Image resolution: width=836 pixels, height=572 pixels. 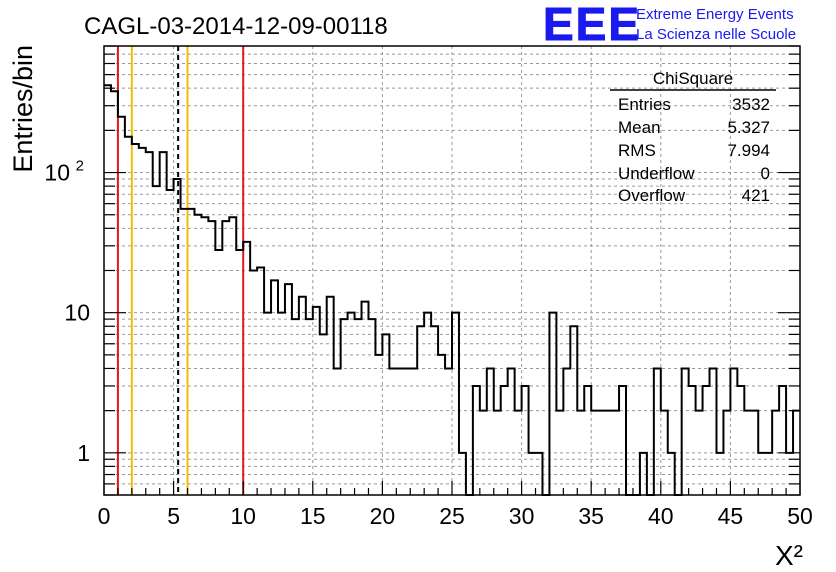 I want to click on stats-value-underflow: 0, so click(x=765, y=173).